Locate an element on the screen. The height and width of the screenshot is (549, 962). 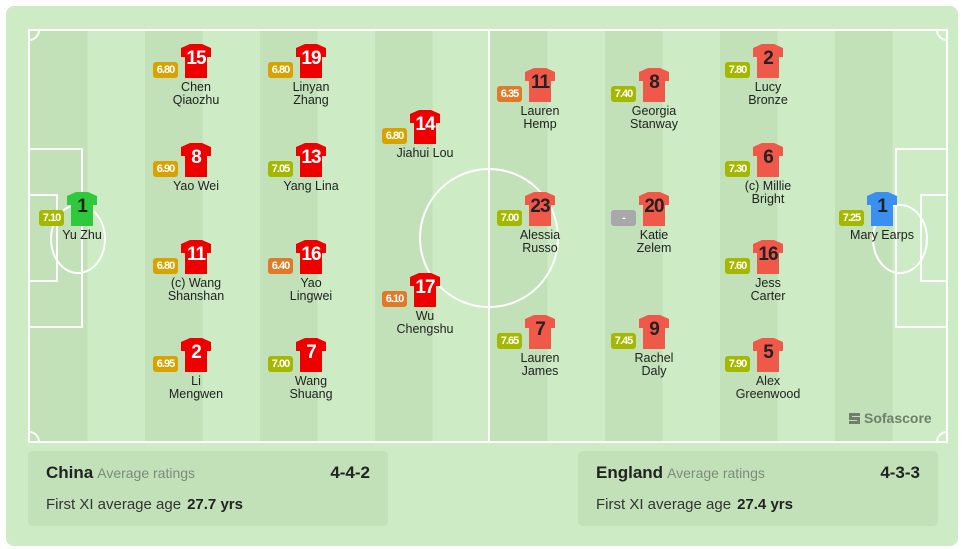
jersey-icon: 16 6.40 is located at coordinates (297, 257).